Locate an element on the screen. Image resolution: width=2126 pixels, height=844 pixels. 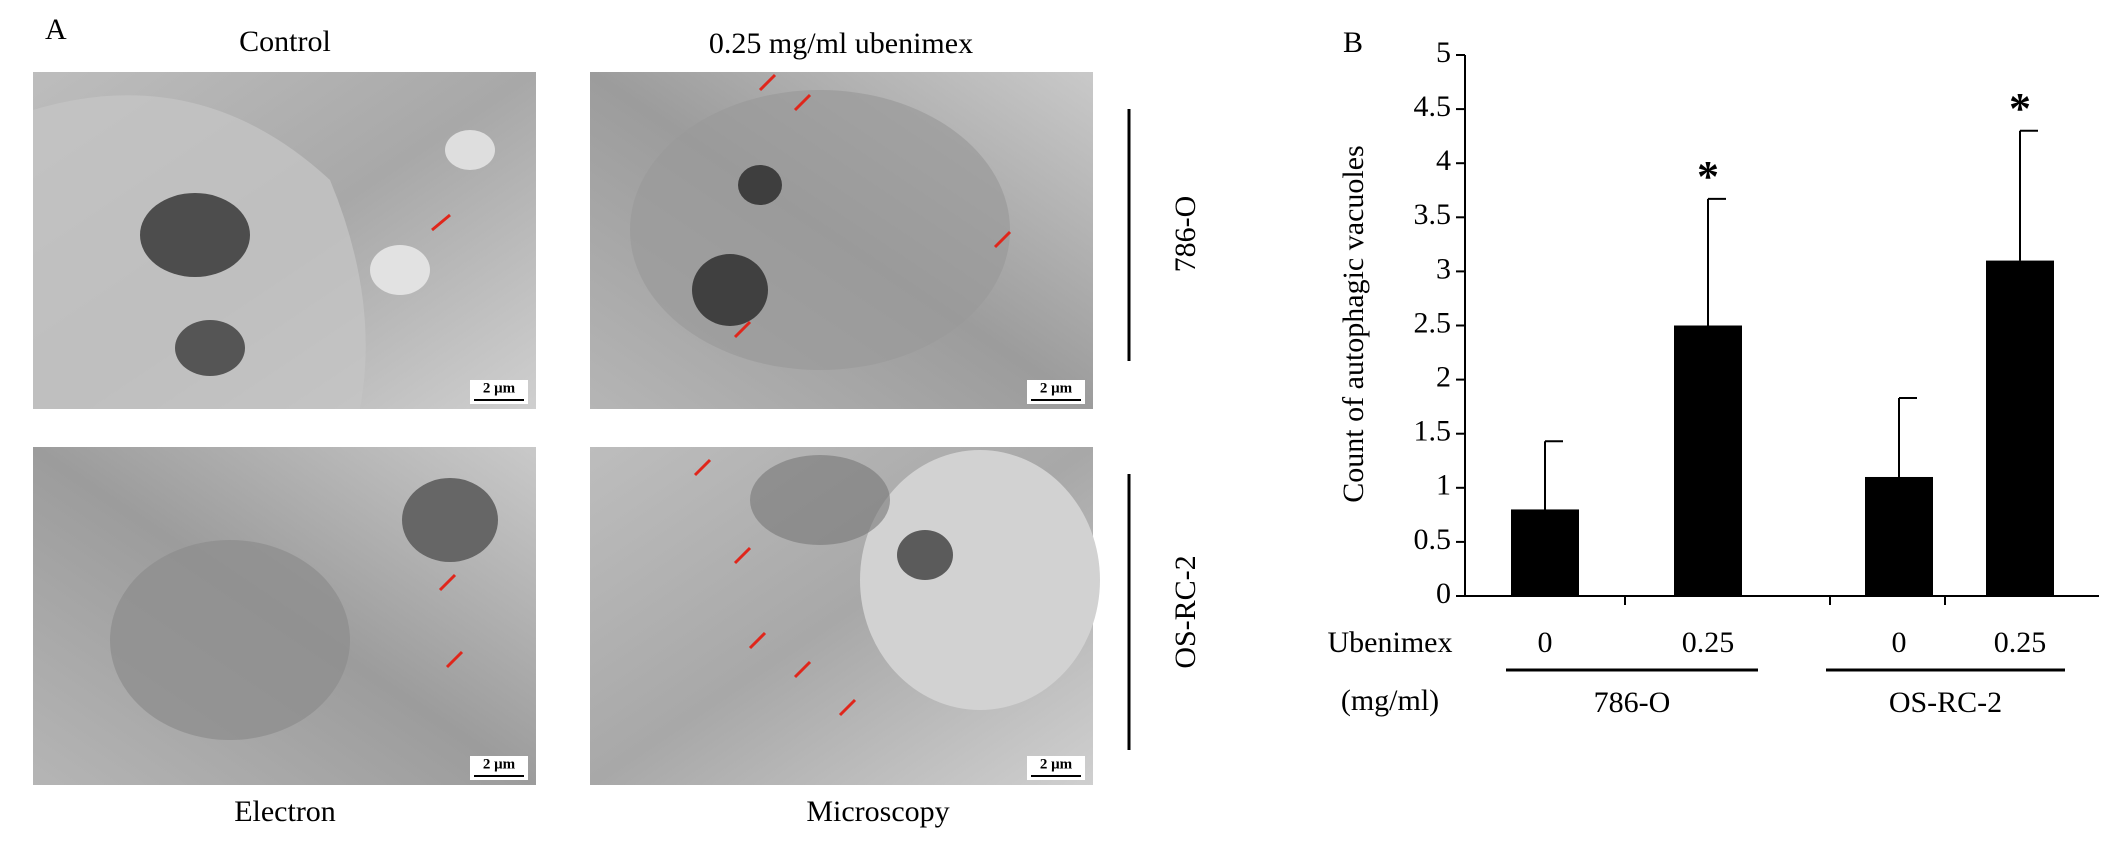
row-label: OS-RC-2 is located at coordinates (1185, 611).